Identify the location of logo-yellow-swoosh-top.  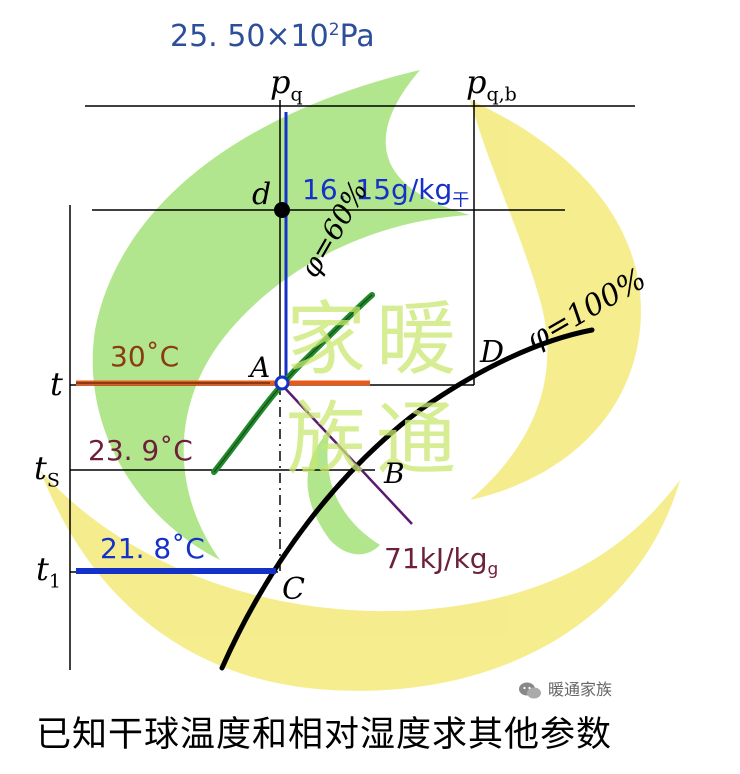
(555, 300).